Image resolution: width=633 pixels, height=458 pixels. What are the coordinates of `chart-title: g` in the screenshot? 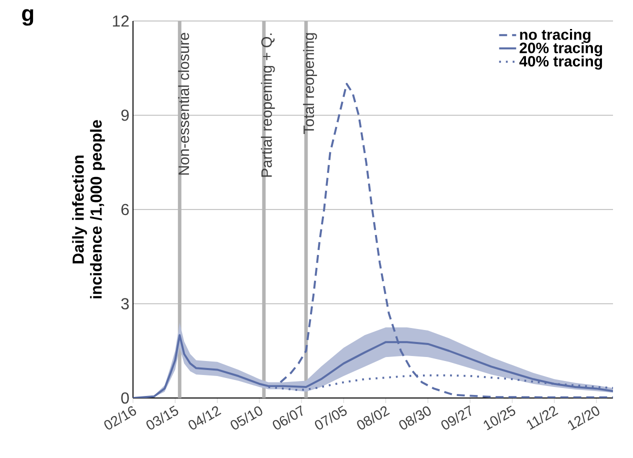 It's located at (28, 17).